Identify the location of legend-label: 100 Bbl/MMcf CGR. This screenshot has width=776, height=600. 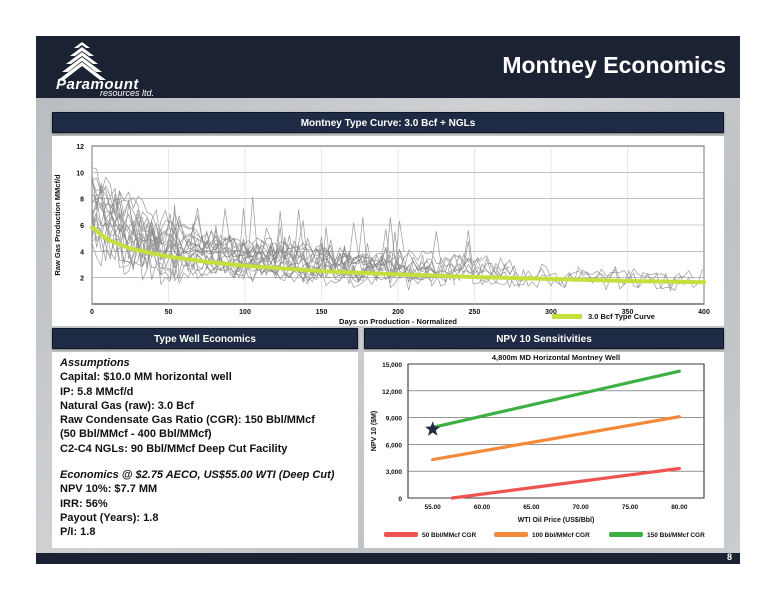
(561, 535).